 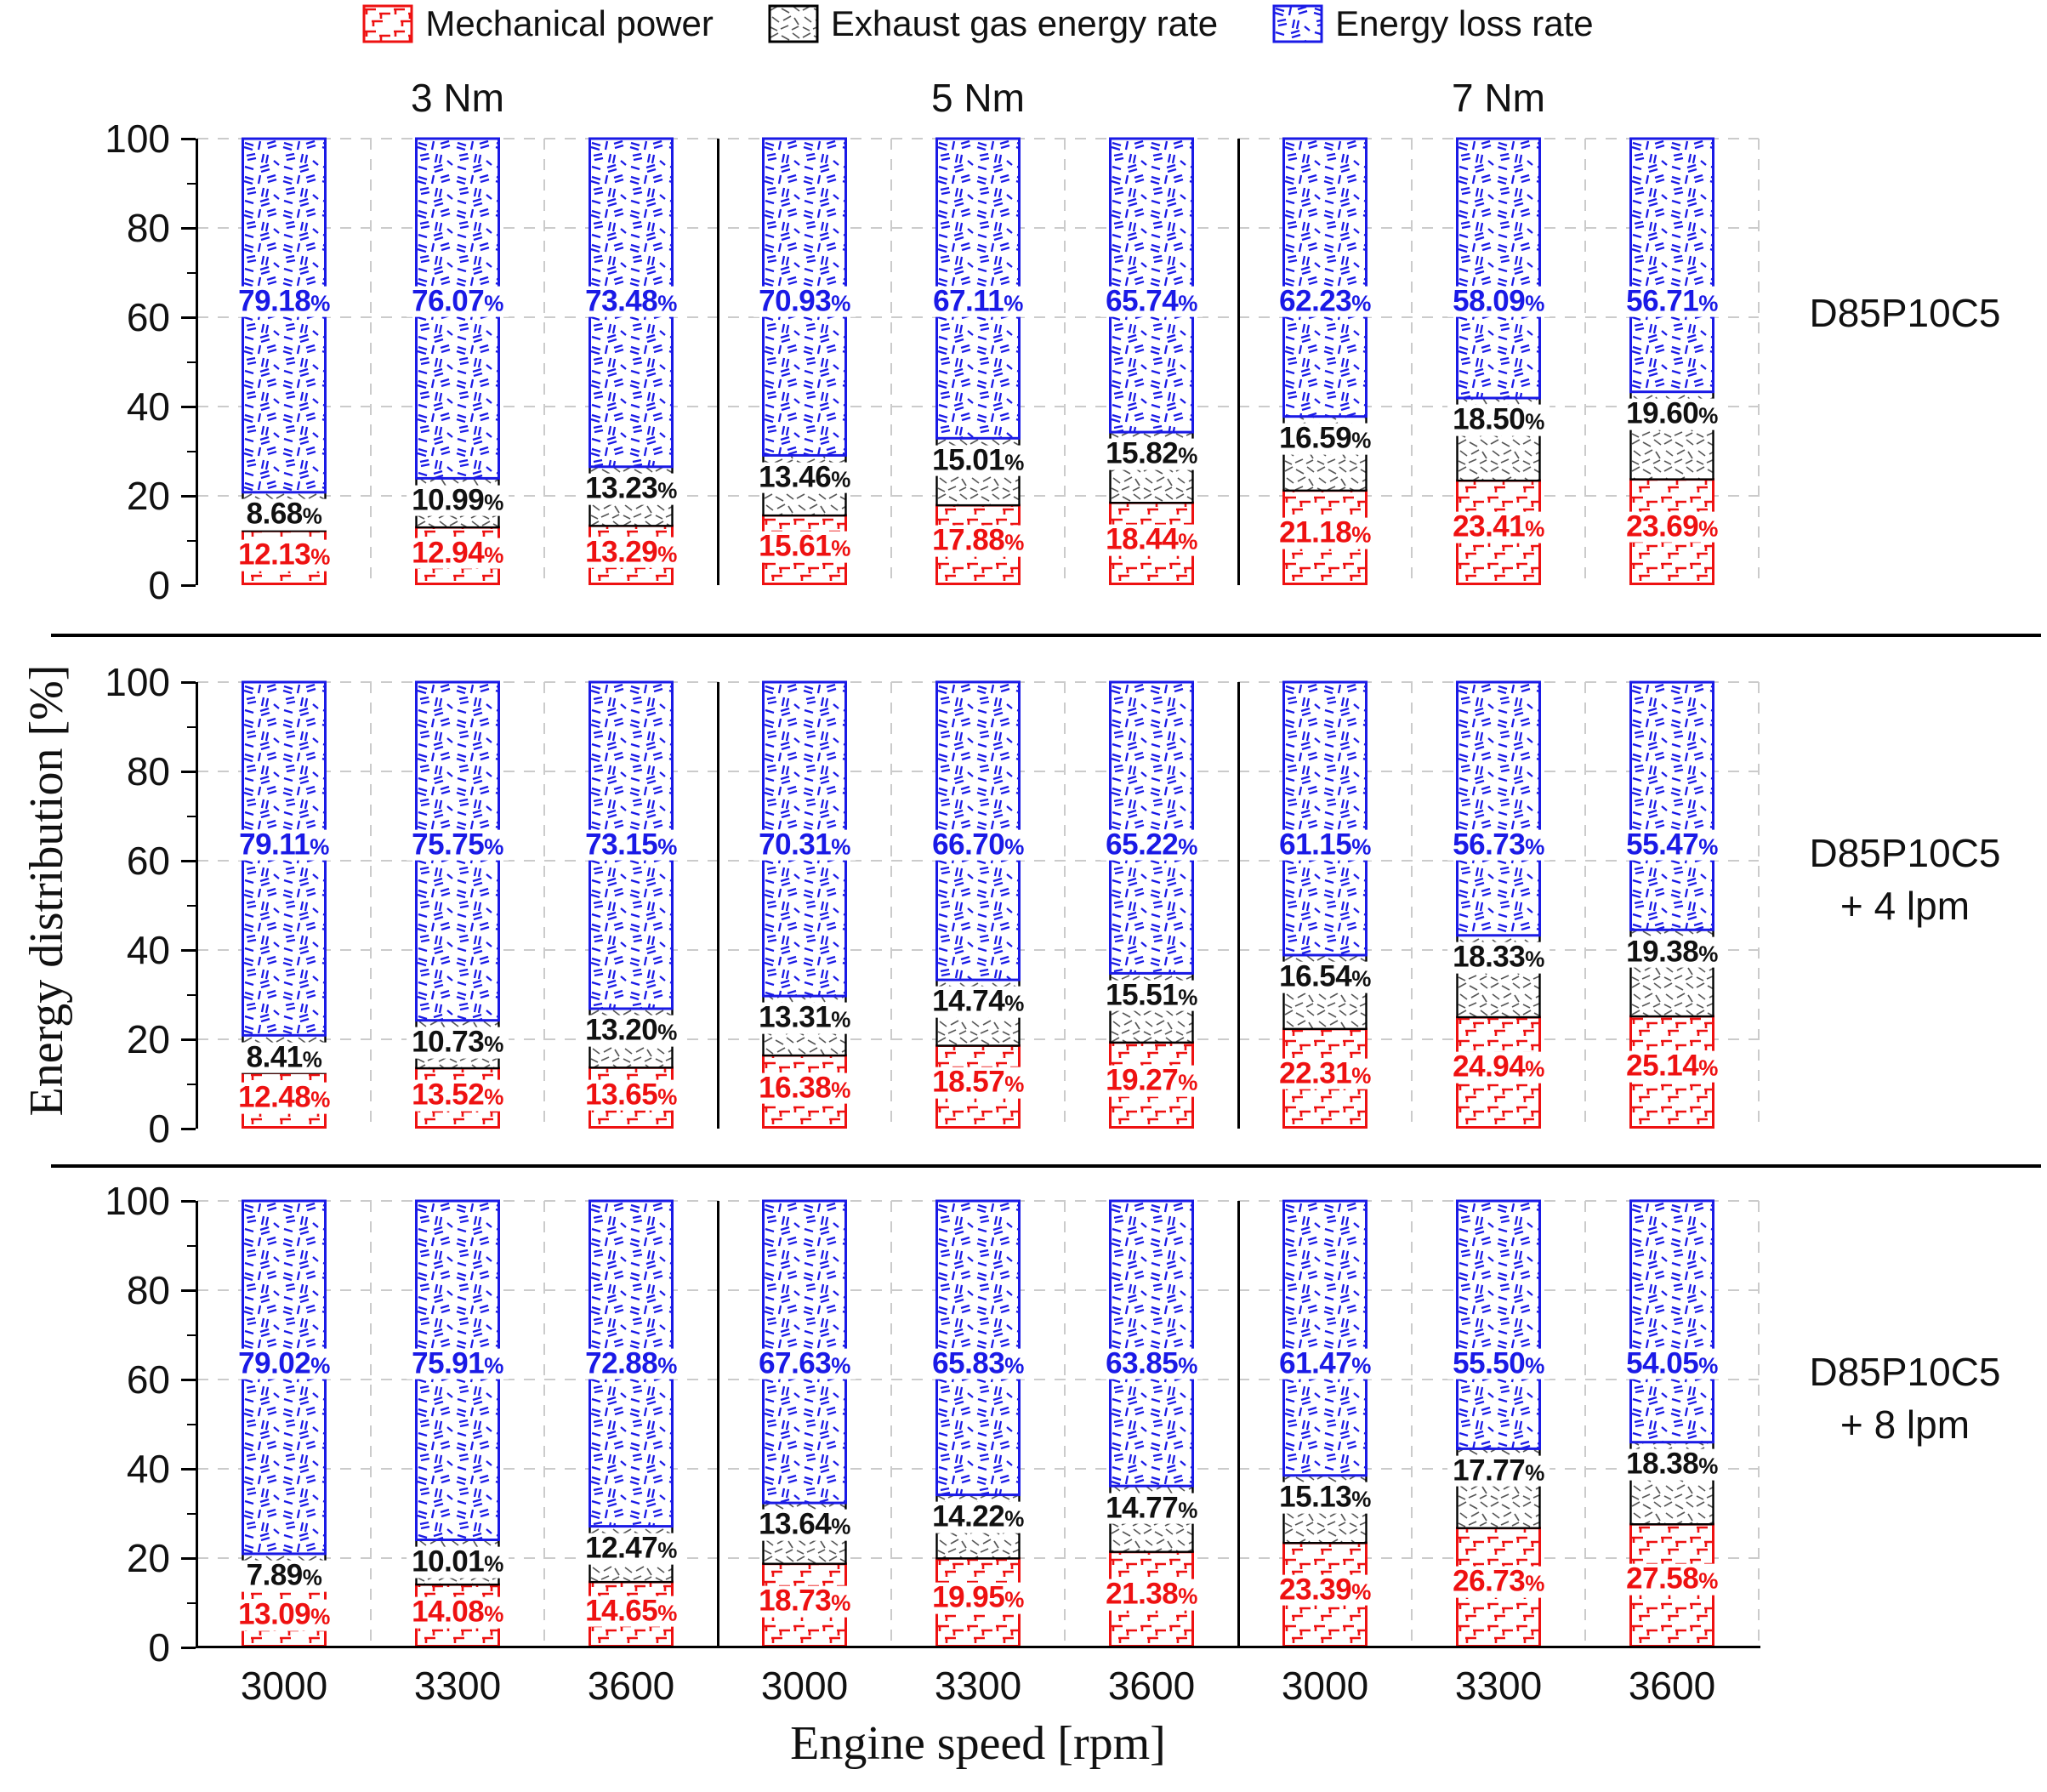 I want to click on value-label-exhaust: 18.38%, so click(x=1672, y=1464).